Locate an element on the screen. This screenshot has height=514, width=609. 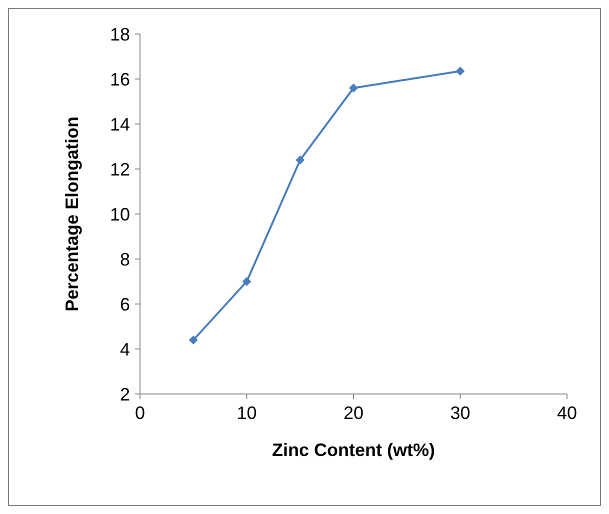
y-tick-label: 10 is located at coordinates (120, 214).